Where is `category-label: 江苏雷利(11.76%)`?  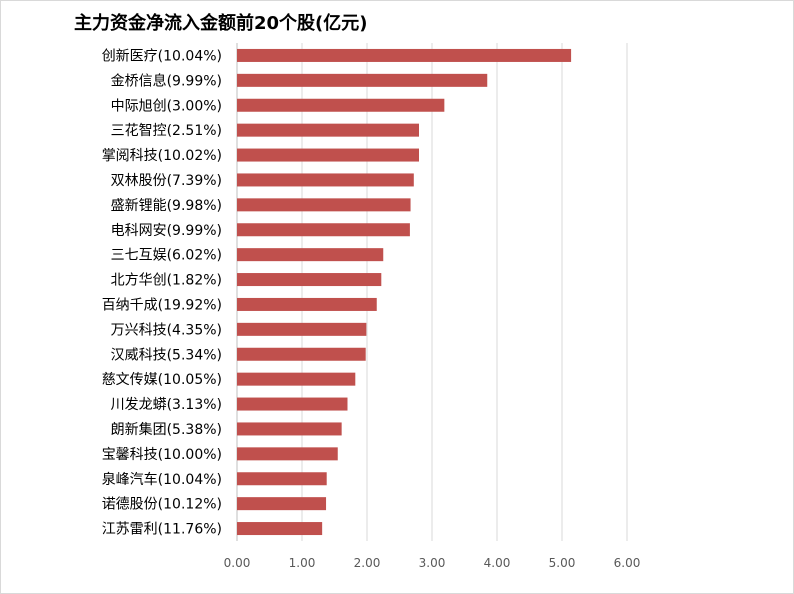
category-label: 江苏雷利(11.76%) is located at coordinates (162, 530).